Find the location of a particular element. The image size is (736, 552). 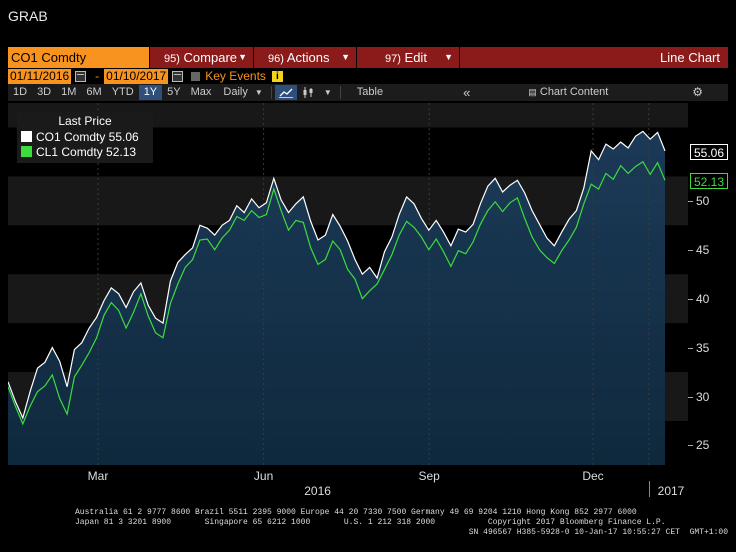

year-divider is located at coordinates (649, 489).